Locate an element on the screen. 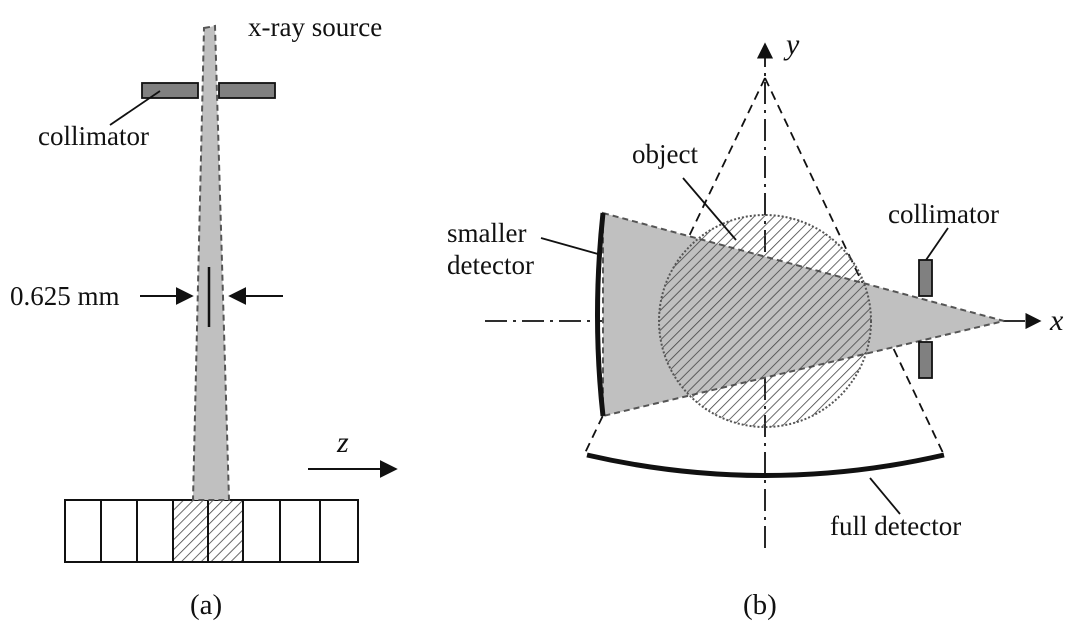 The height and width of the screenshot is (633, 1074). full-detector-label: full detector is located at coordinates (895, 526).